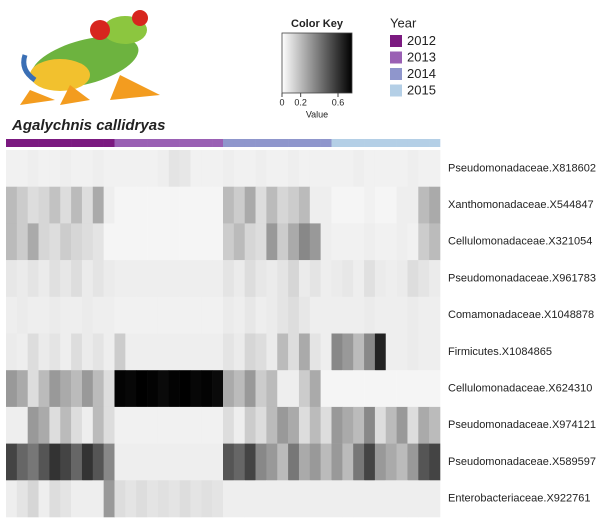  Describe the element at coordinates (317, 24) in the screenshot. I see `key-title: Color Key` at that location.